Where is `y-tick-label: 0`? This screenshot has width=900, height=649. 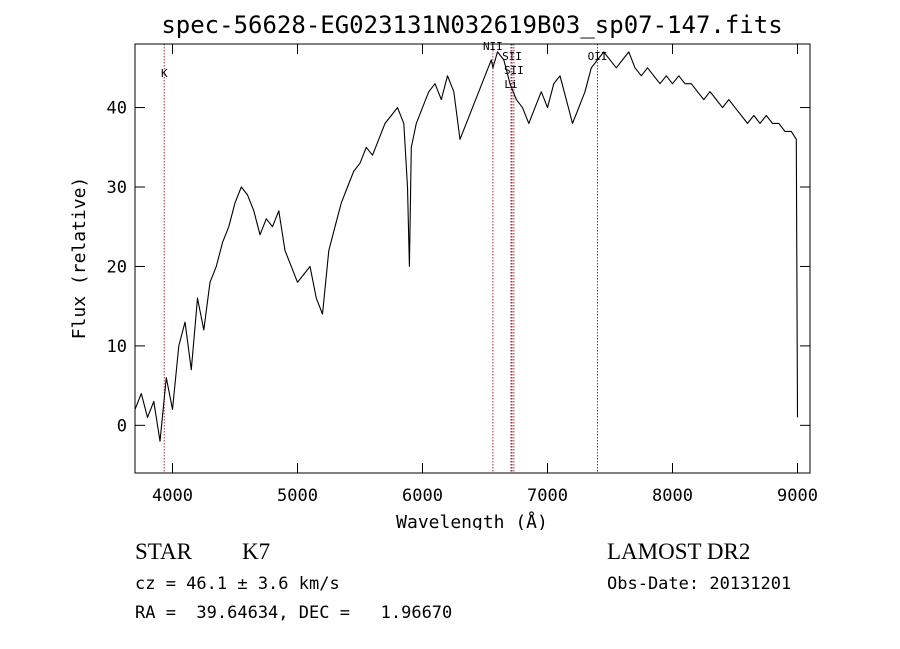
y-tick-label: 0 is located at coordinates (122, 426).